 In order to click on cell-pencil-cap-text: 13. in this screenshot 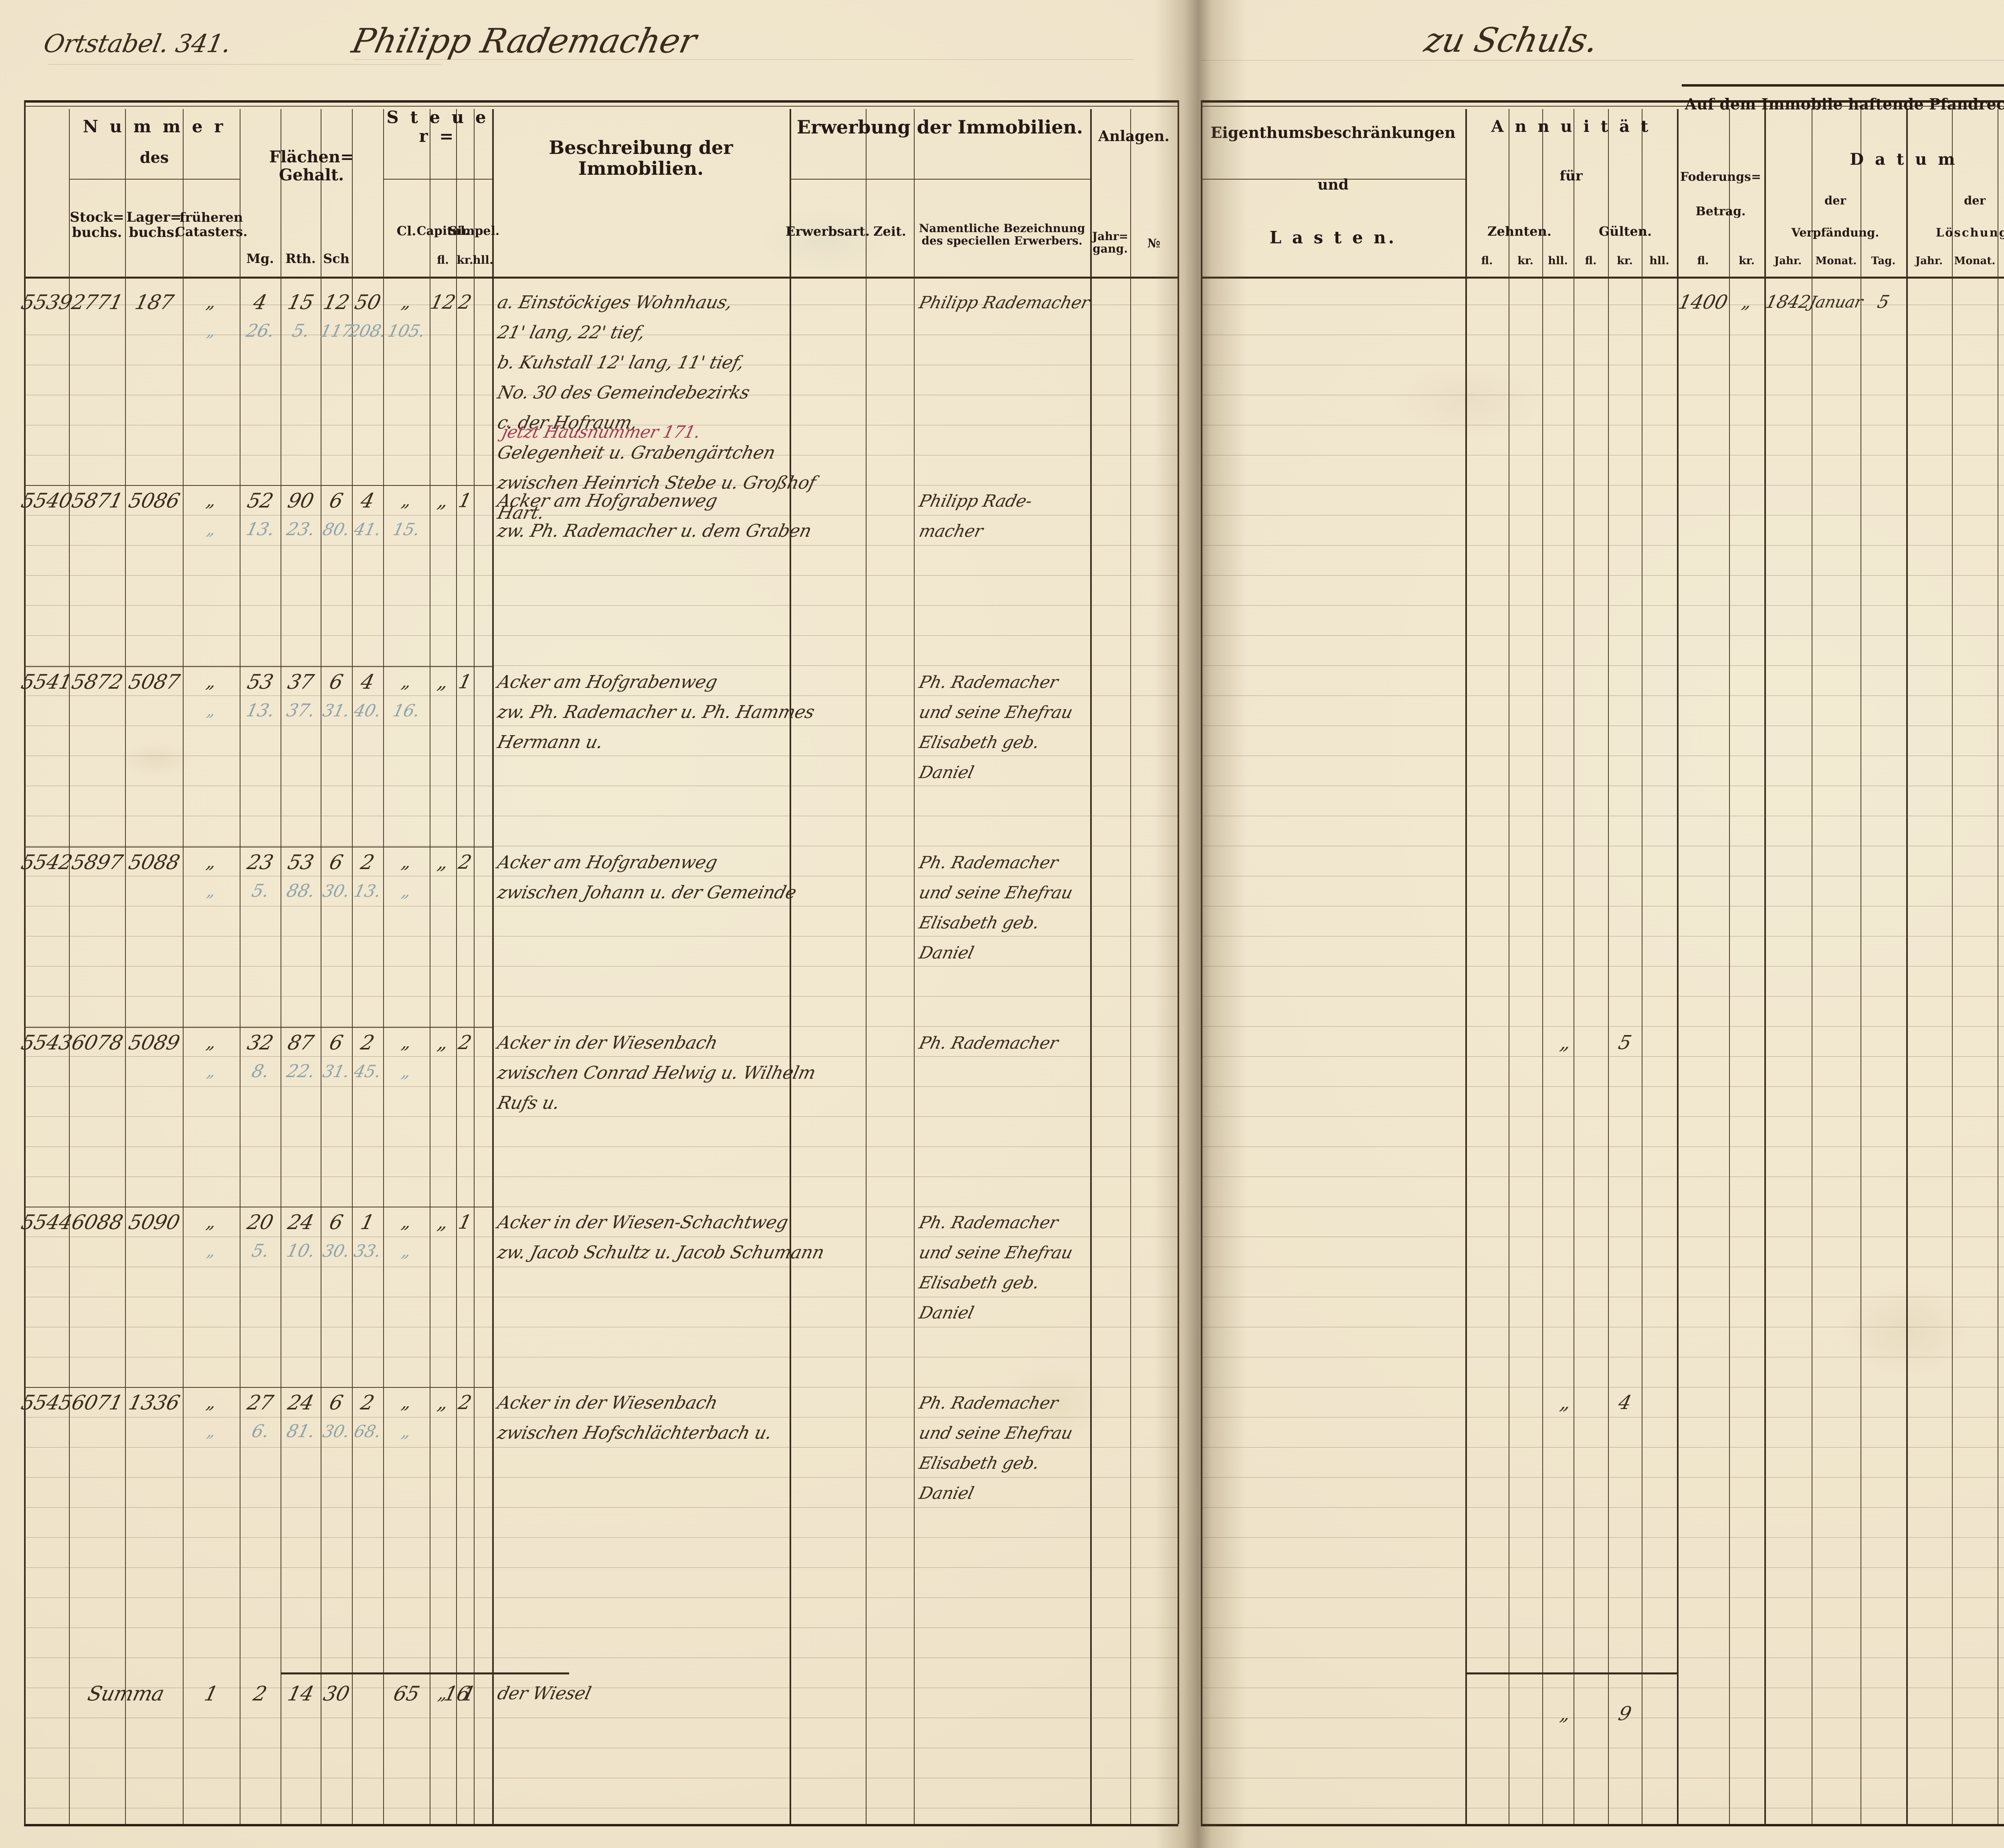, I will do `click(367, 891)`.